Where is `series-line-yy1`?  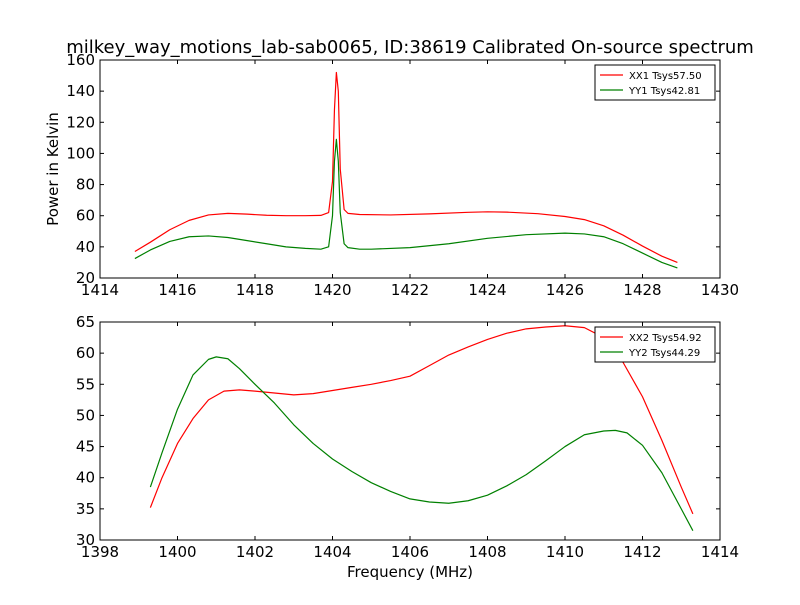
series-line-yy1 is located at coordinates (406, 203).